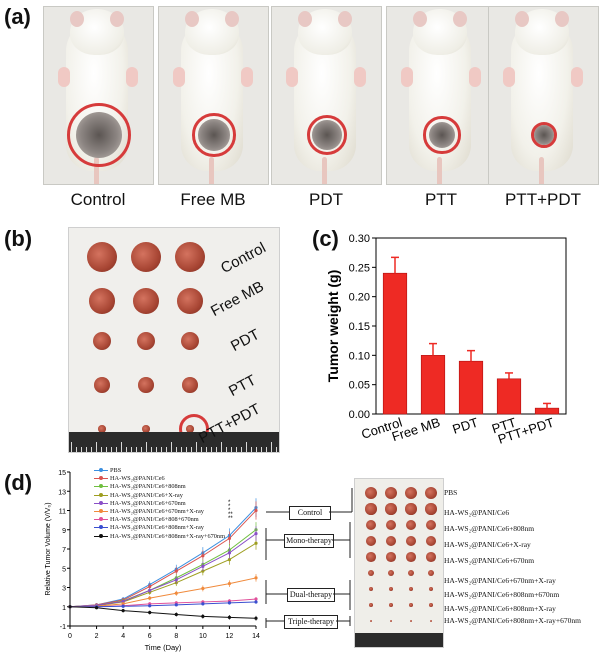  I want to click on group-label: PDT, so click(326, 199).